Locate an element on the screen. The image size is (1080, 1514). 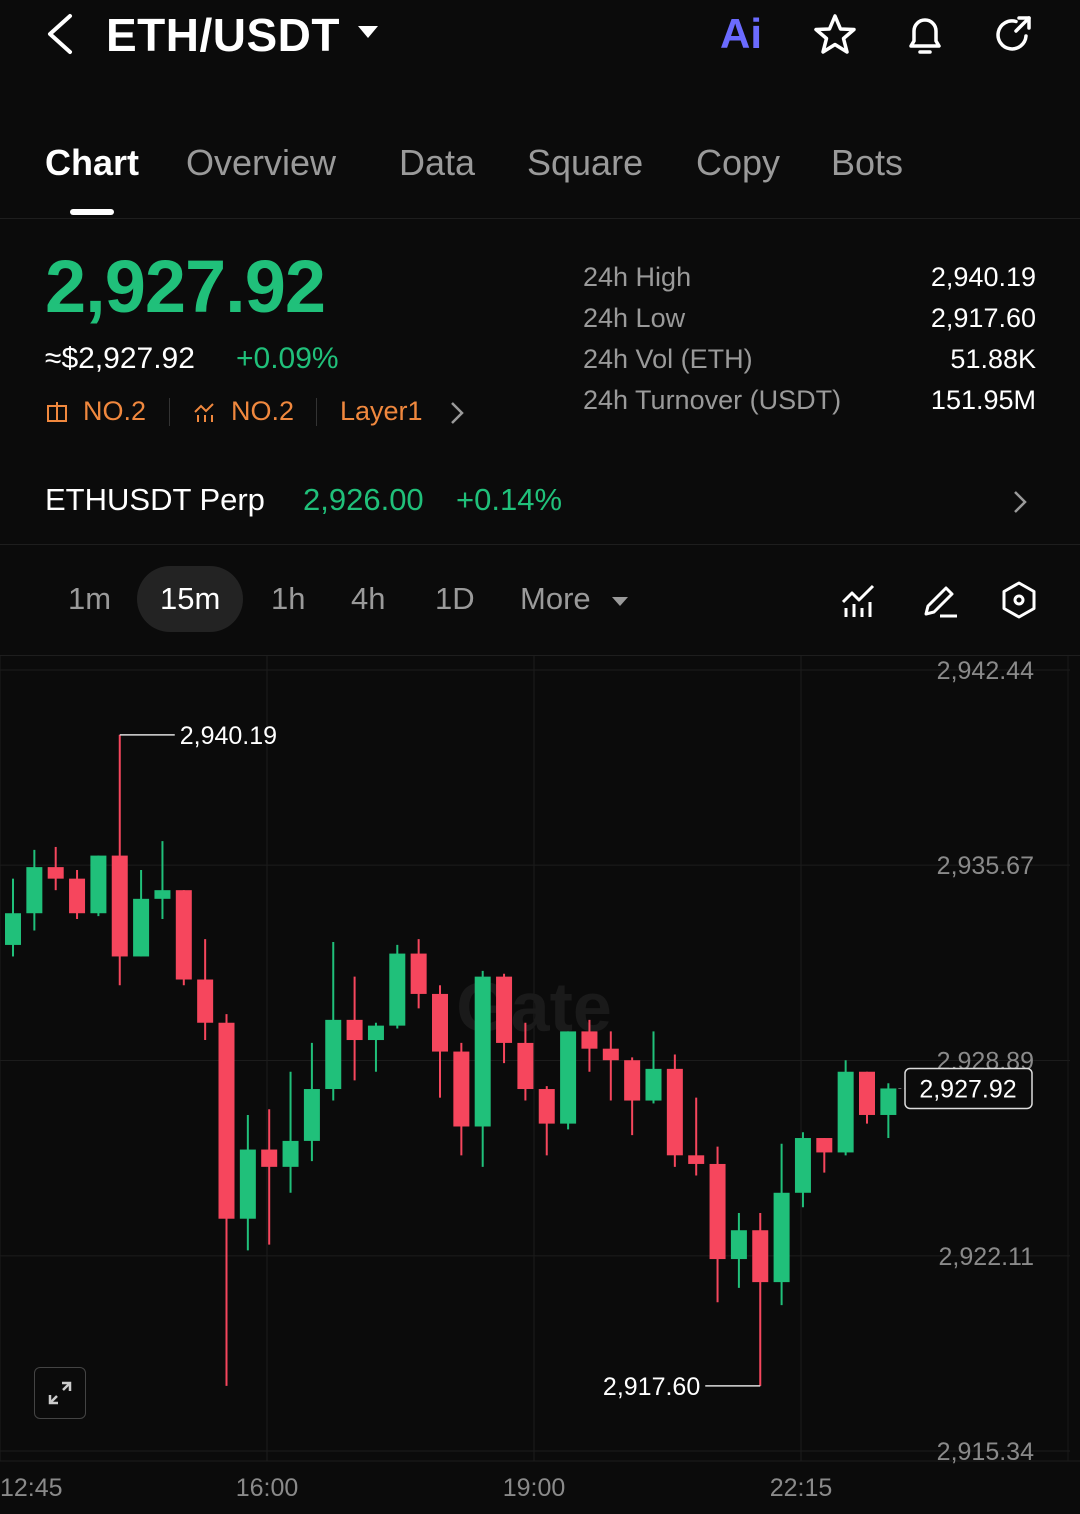
settings-hexagon-icon is located at coordinates (1019, 600).